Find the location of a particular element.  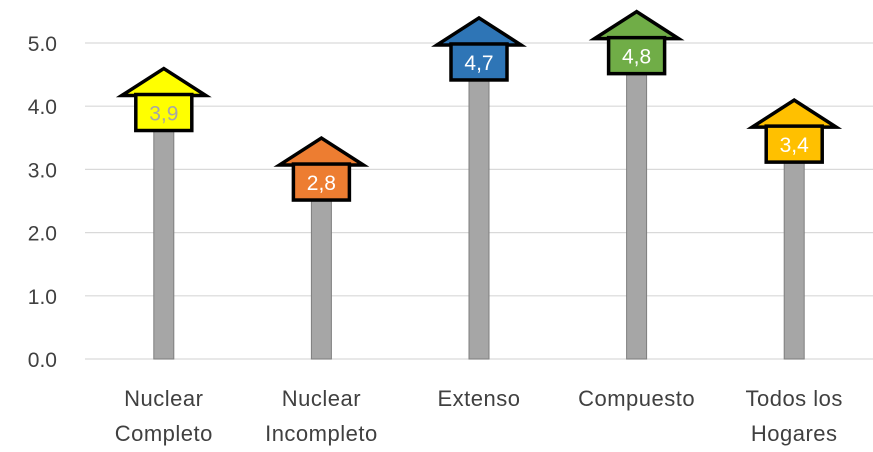

bar-group: 2,8 is located at coordinates (321, 247).